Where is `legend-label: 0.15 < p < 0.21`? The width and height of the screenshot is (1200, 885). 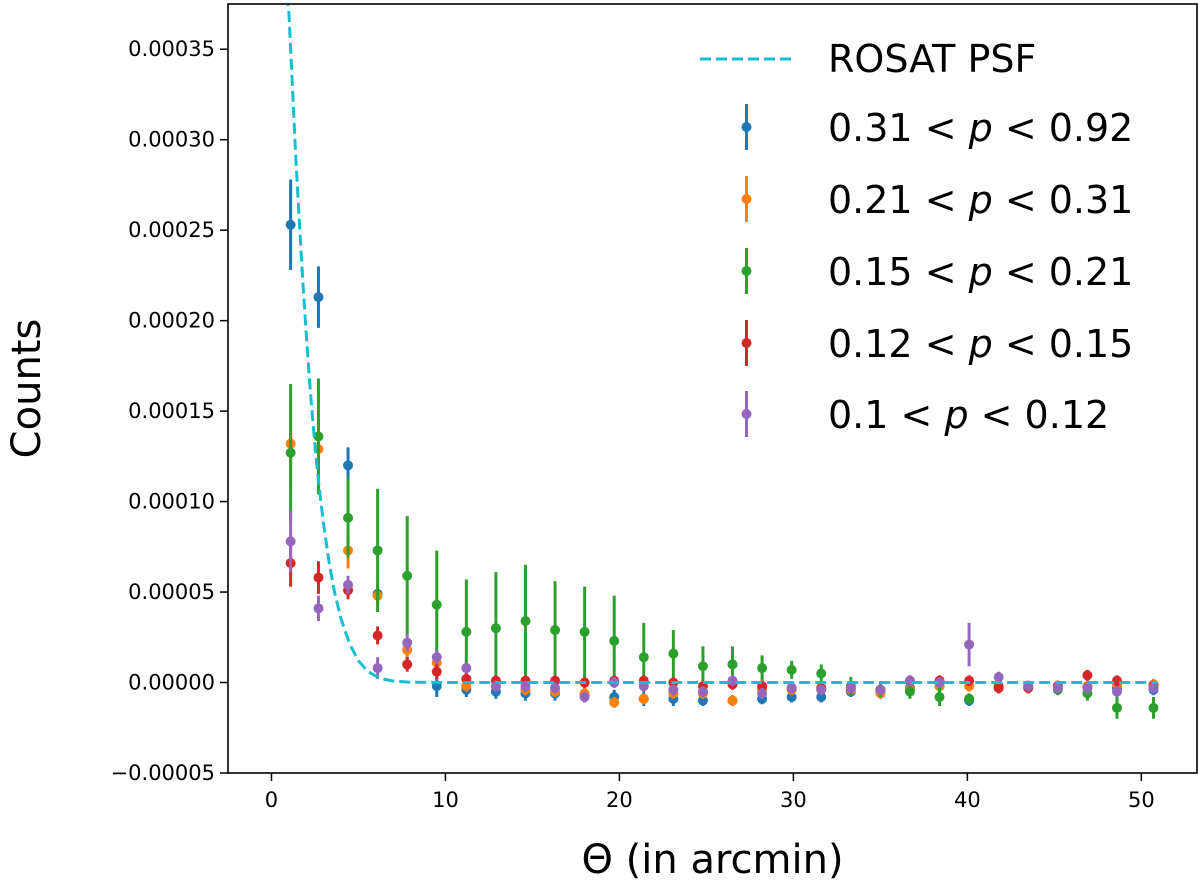
legend-label: 0.15 < p < 0.21 is located at coordinates (980, 272).